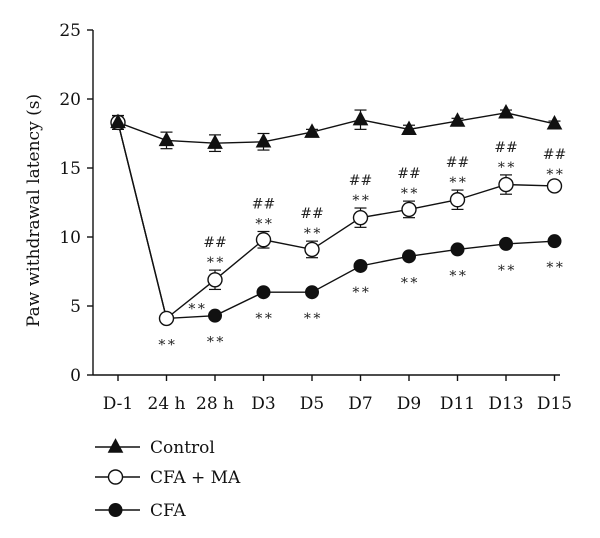 This screenshot has height=538, width=600. I want to click on series-line-control, so click(336, 128).